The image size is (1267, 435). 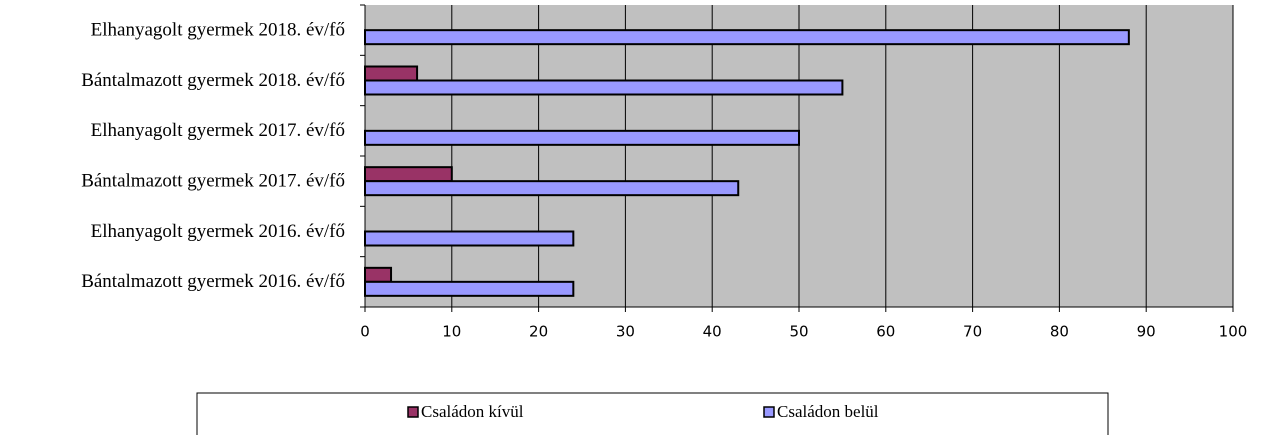 What do you see at coordinates (218, 231) in the screenshot?
I see `y-tick-label: Elhanyagolt gyermek 2016. év/fő` at bounding box center [218, 231].